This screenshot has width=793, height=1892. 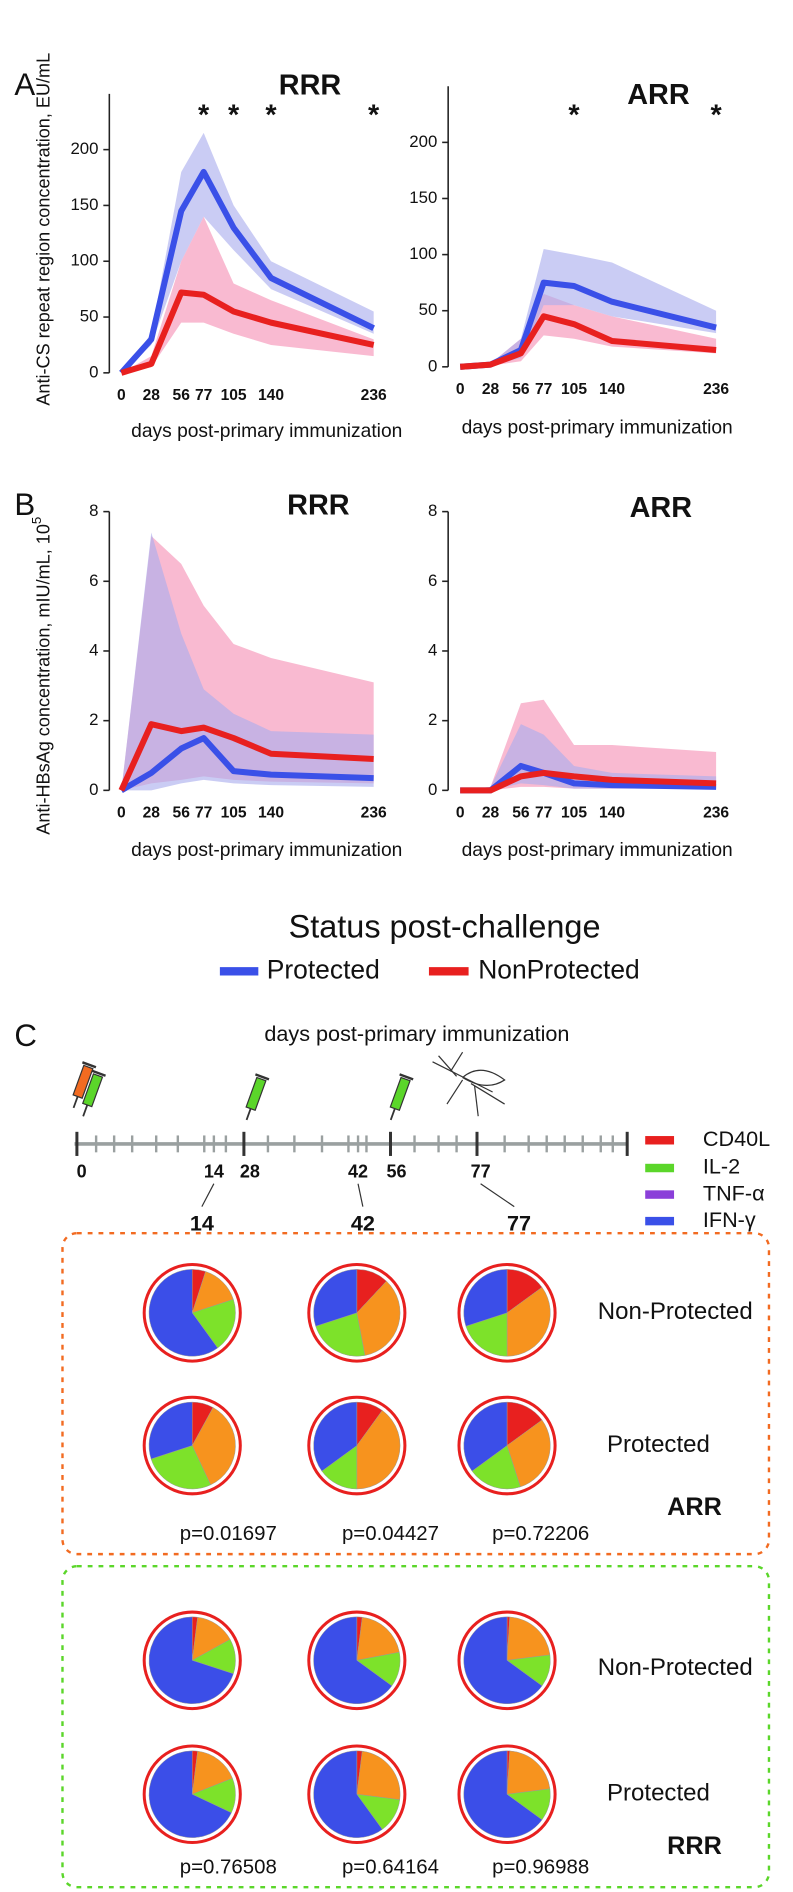 I want to click on y-axis-title-text: Anti-HBsAg concentration, mIU/mL, 10, so click(x=43, y=679).